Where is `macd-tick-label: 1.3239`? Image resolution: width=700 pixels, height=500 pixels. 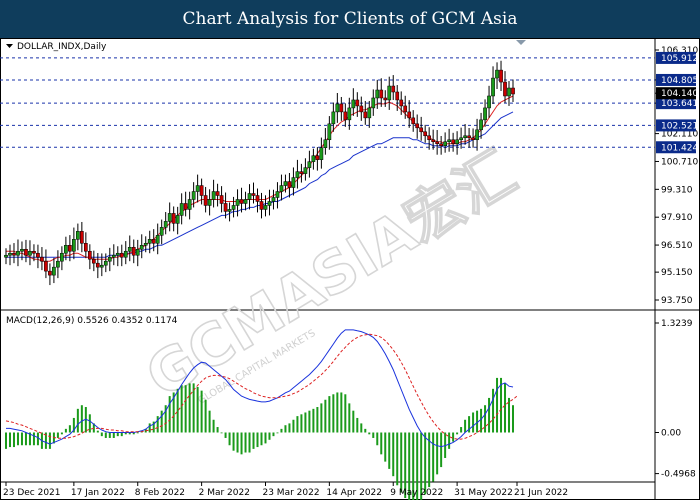 macd-tick-label: 1.3239 is located at coordinates (677, 324).